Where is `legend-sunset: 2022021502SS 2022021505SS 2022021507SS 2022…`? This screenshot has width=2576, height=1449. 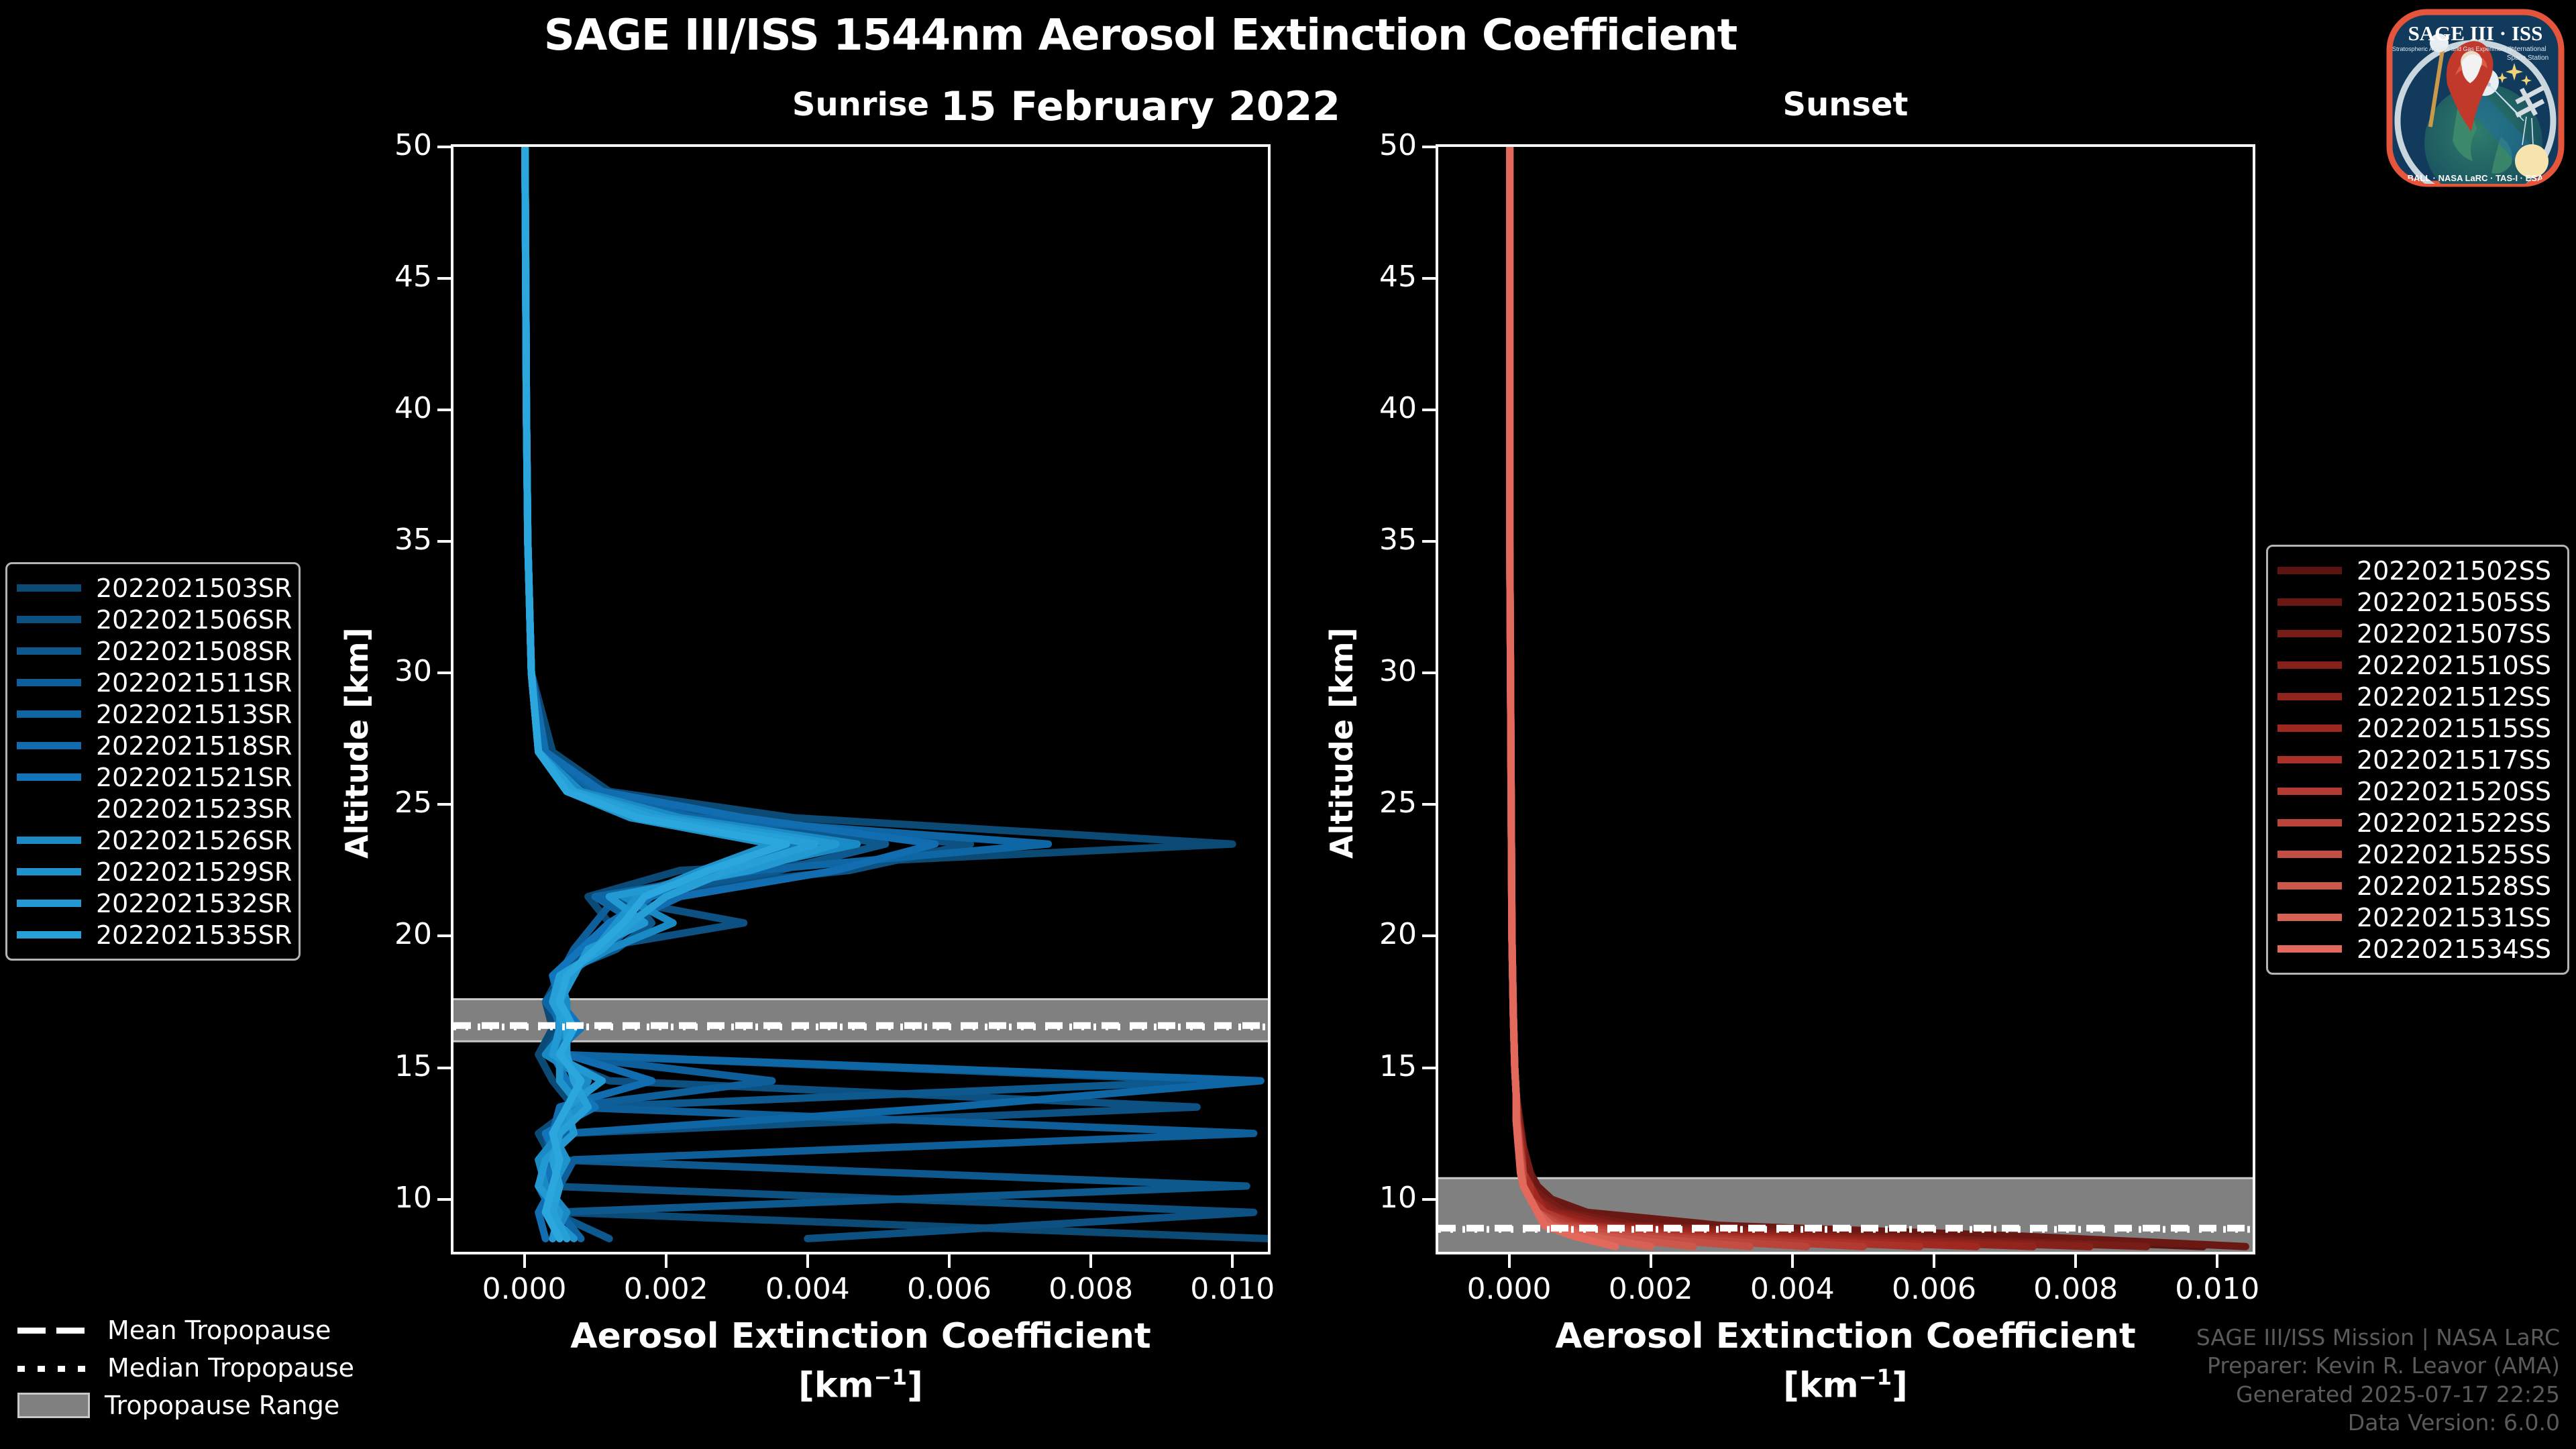 legend-sunset: 2022021502SS 2022021505SS 2022021507SS 2022… is located at coordinates (2417, 760).